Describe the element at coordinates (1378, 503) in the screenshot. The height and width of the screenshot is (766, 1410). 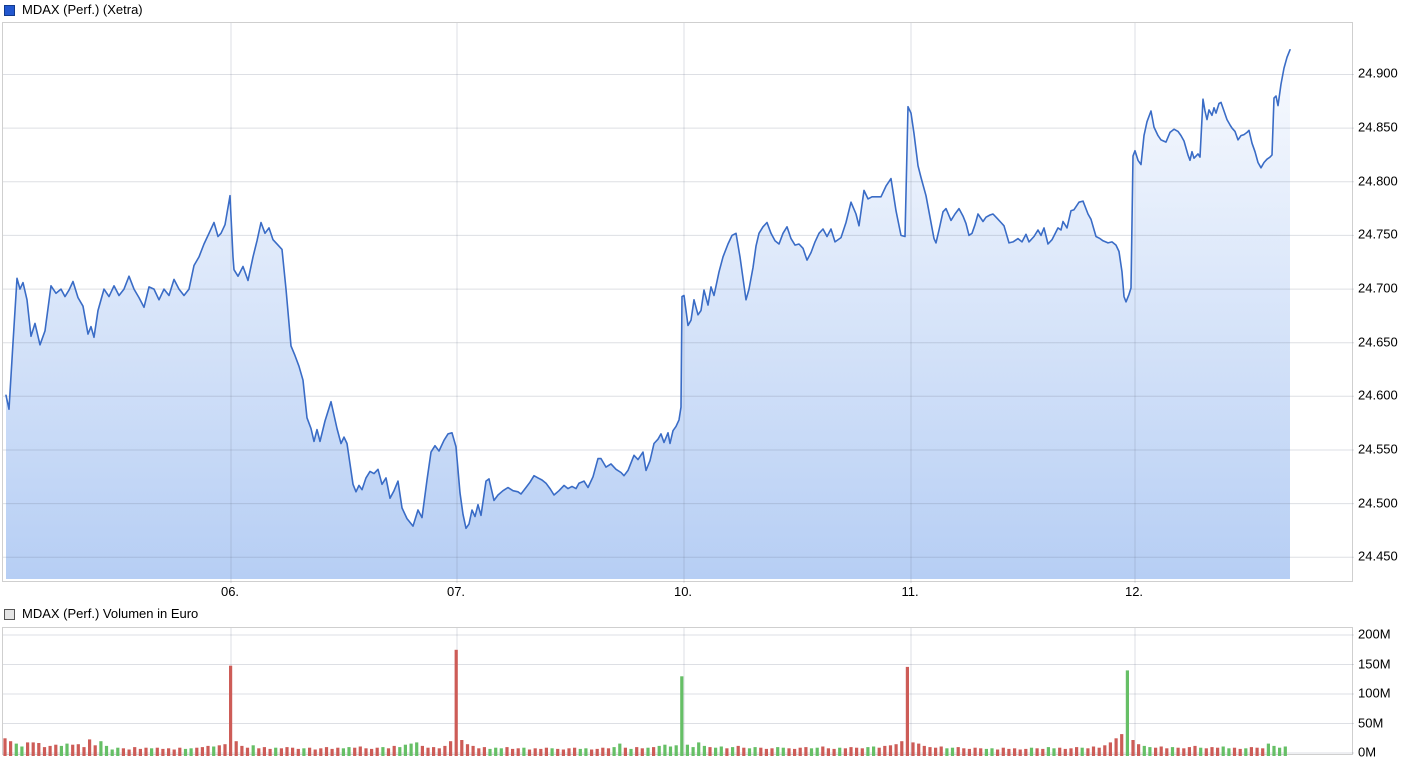
I see `price-y-tick-label: 24.500` at that location.